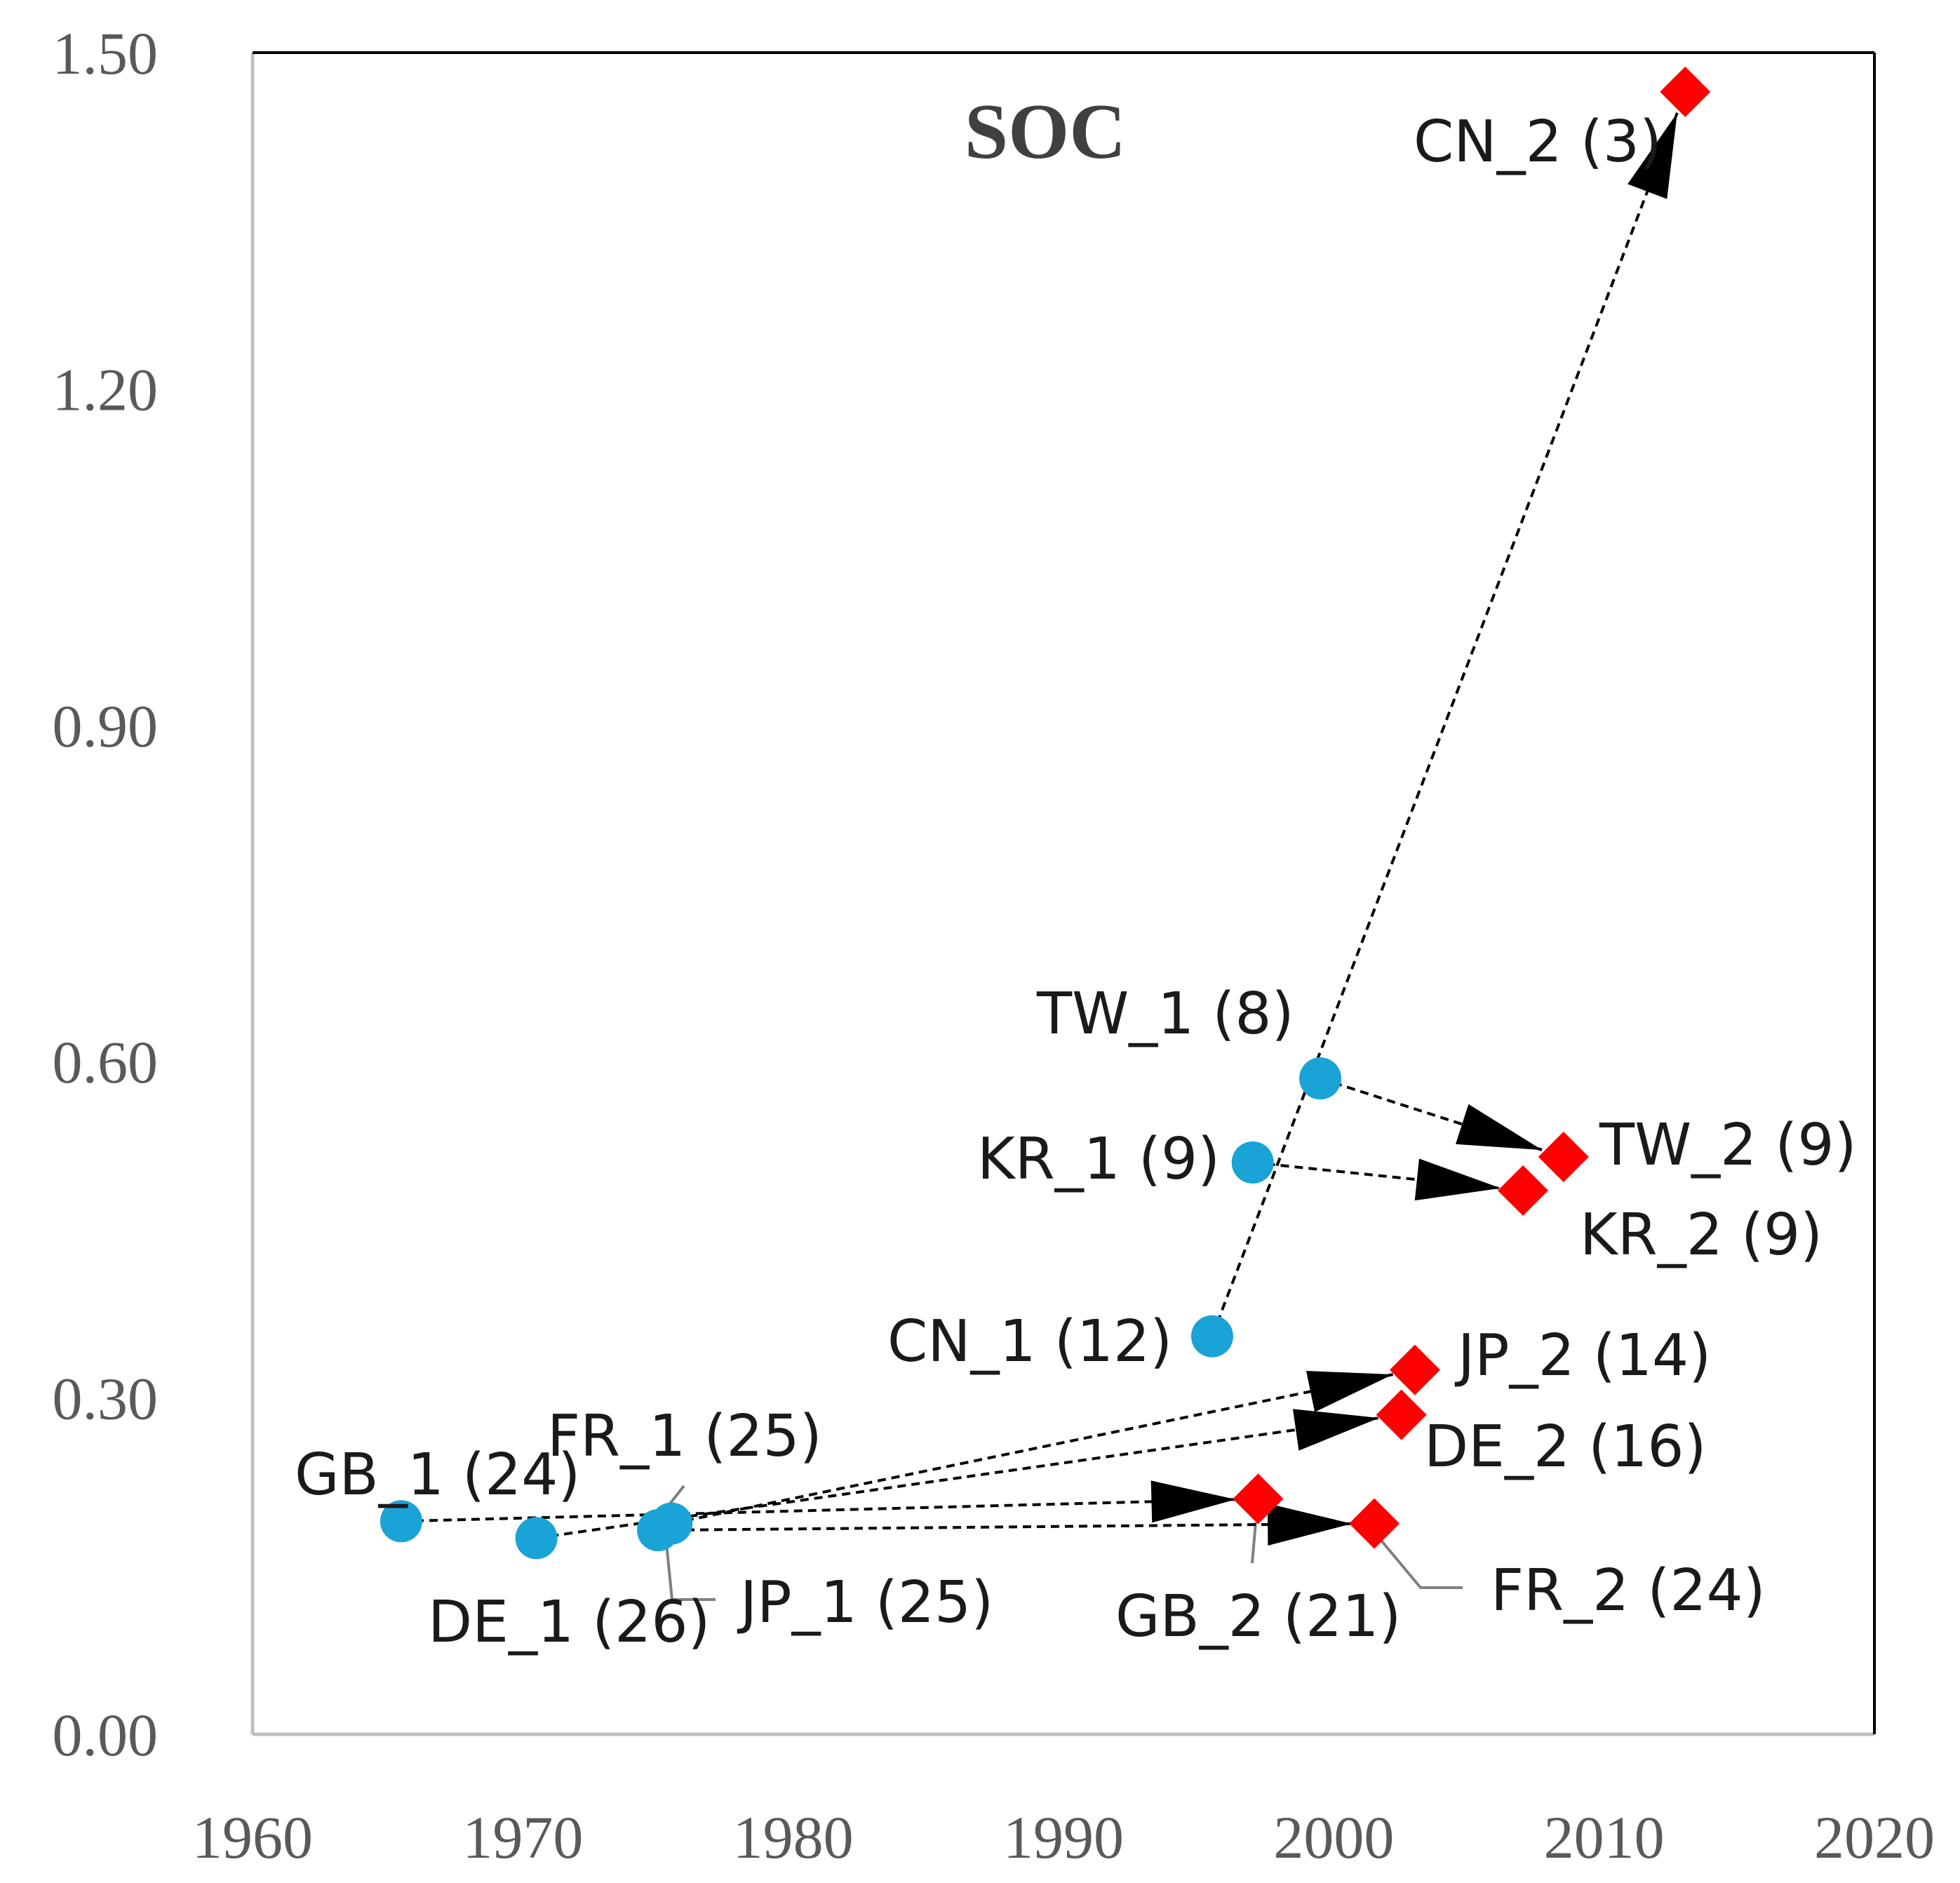  I want to click on label-fr-2: FR_2 (24), so click(1629, 1590).